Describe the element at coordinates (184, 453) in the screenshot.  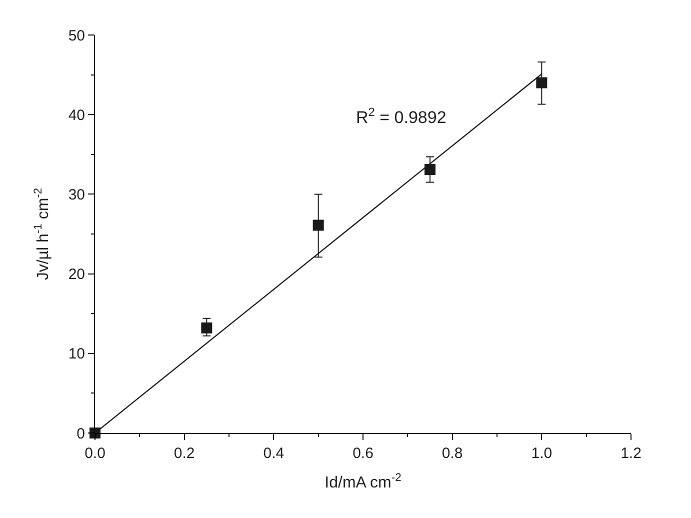
I see `x-tick-label: 0.2` at that location.